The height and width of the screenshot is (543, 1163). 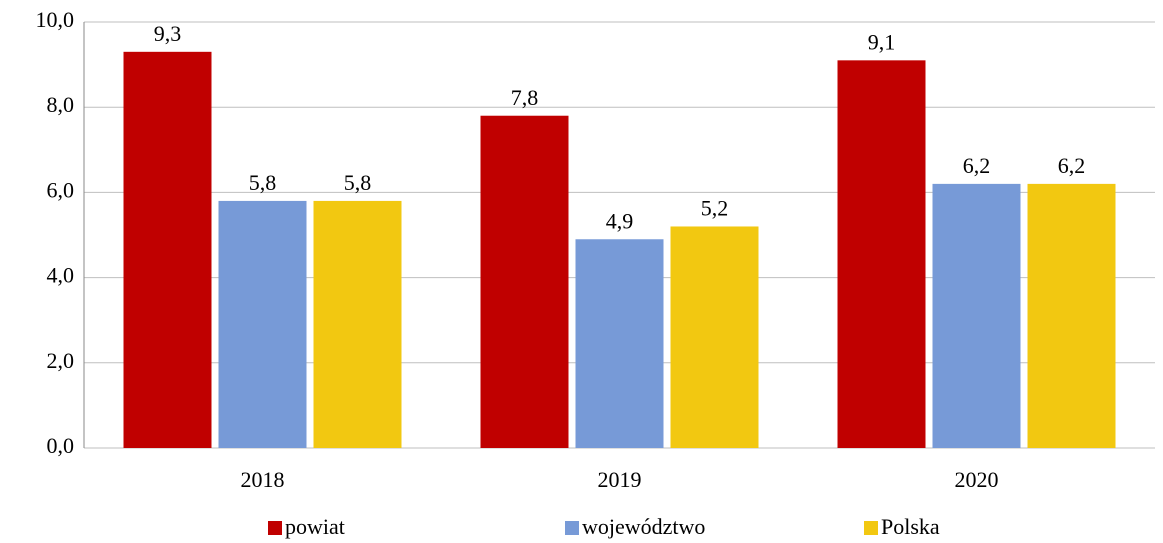 I want to click on y-tick-label: 10,0, so click(x=55, y=19).